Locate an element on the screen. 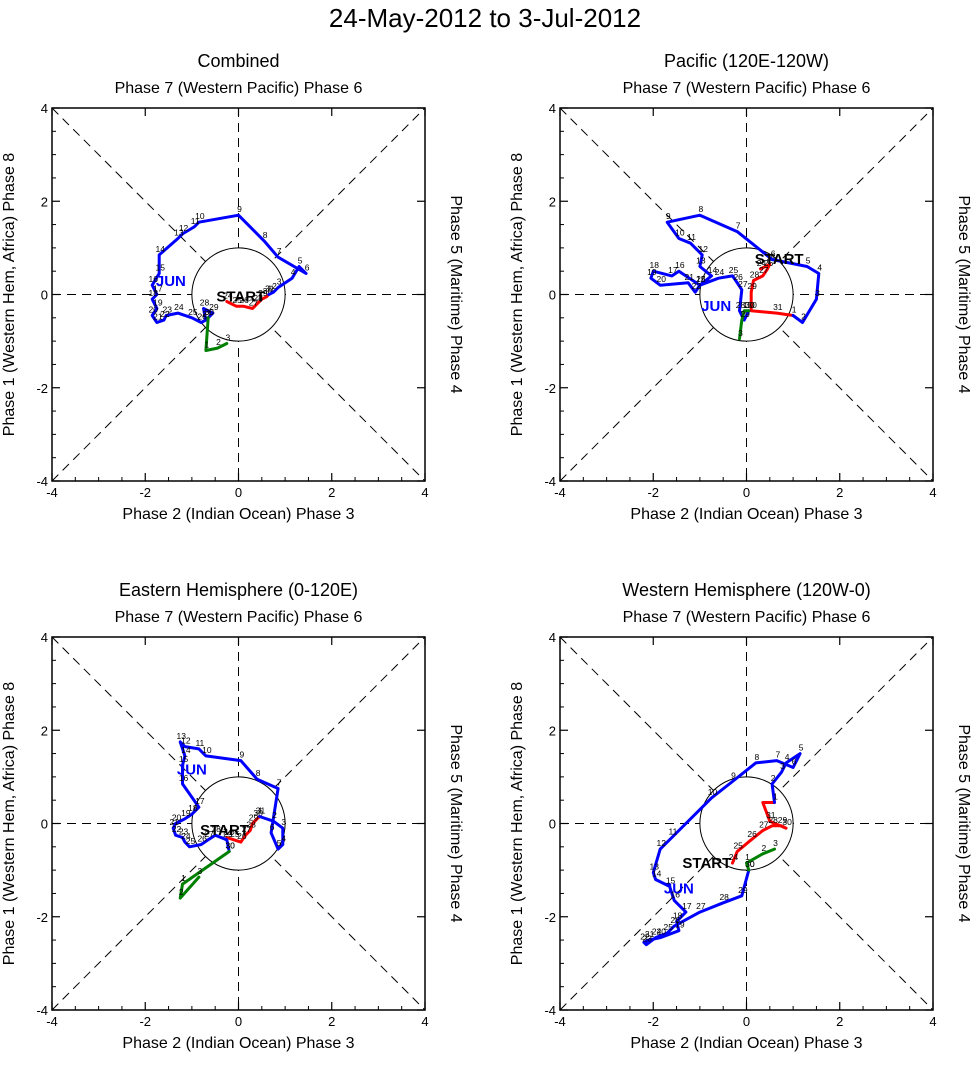 The image size is (971, 1066). y-tick-label: 0 is located at coordinates (552, 824).